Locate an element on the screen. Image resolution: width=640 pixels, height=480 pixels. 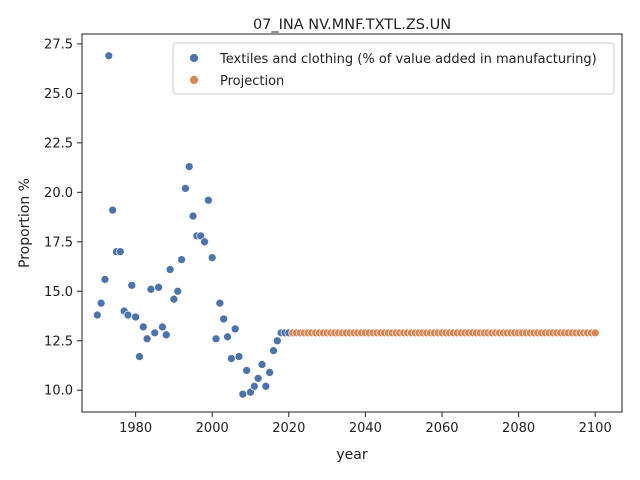
legend-label-projection: Projection is located at coordinates (252, 81).